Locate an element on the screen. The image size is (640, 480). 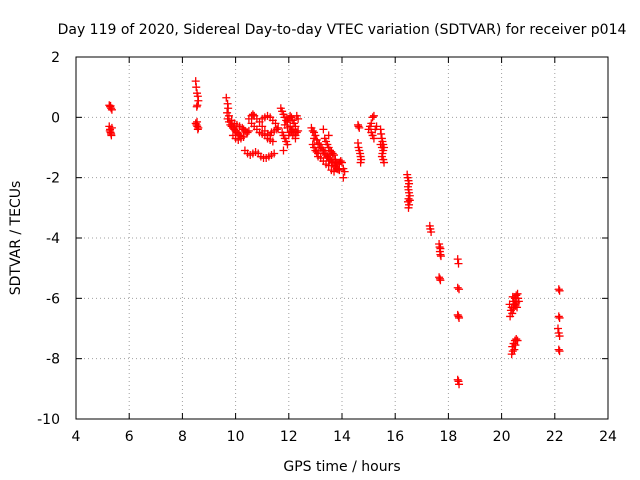
x-tick-label: 14 is located at coordinates (342, 437).